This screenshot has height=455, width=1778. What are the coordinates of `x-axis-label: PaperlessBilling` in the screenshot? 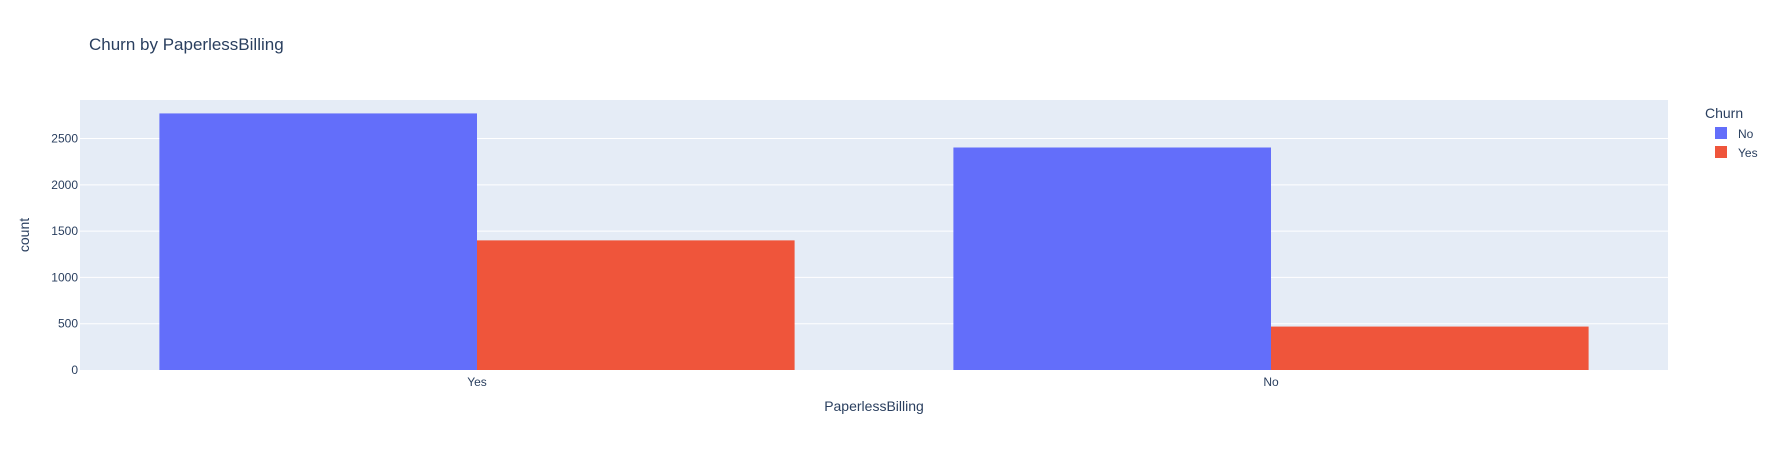 It's located at (874, 406).